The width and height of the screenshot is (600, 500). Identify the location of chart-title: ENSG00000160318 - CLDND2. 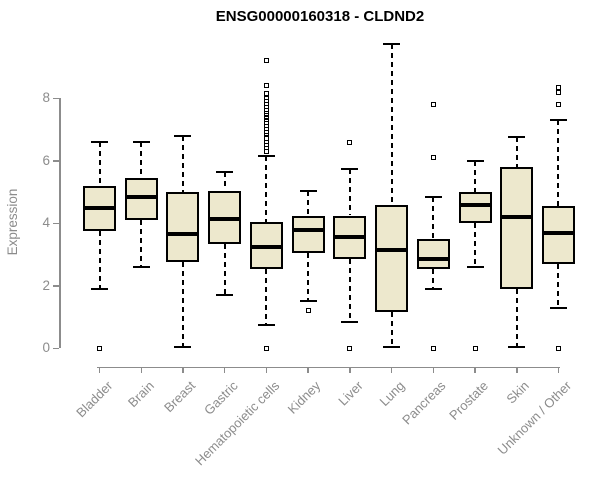
(320, 16).